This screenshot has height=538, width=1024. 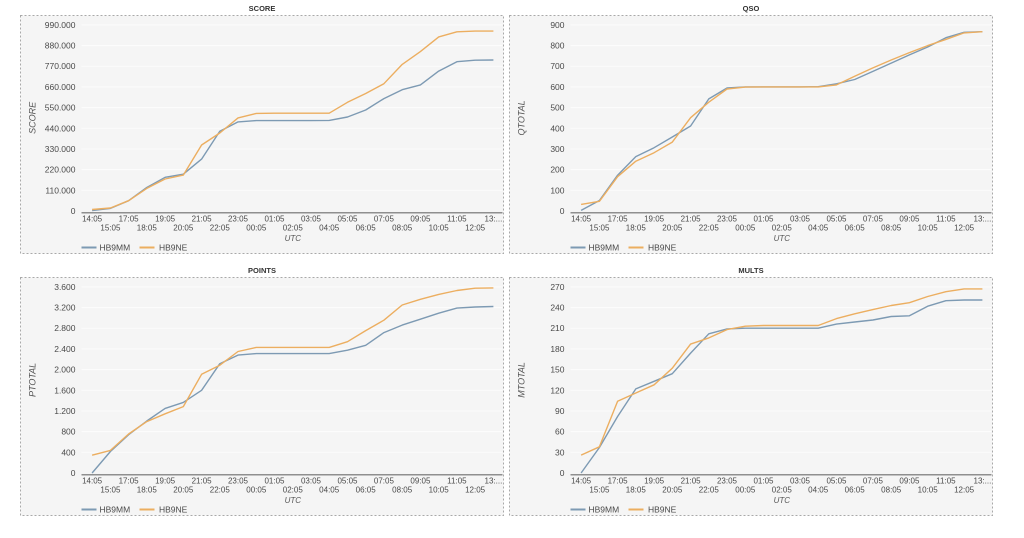 What do you see at coordinates (262, 270) in the screenshot?
I see `svg-text: POINTS` at bounding box center [262, 270].